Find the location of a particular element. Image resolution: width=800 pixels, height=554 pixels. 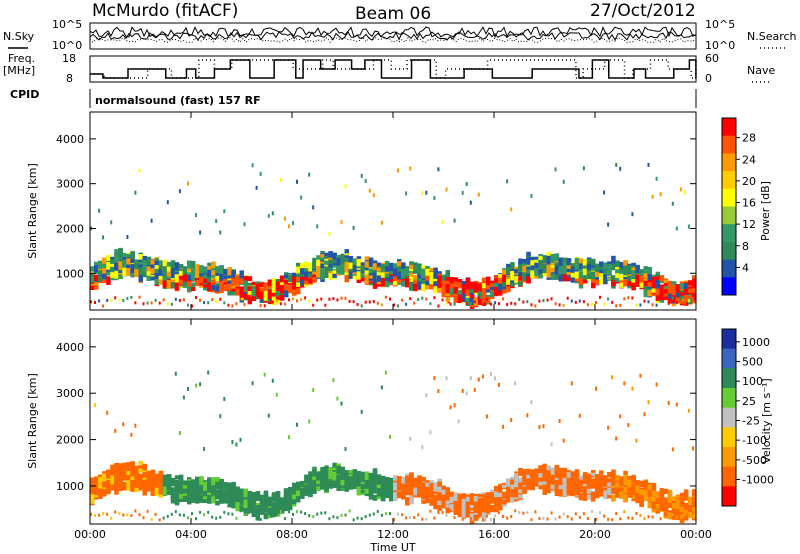

velocity-colorbar-tick-label: 500 is located at coordinates (752, 362).